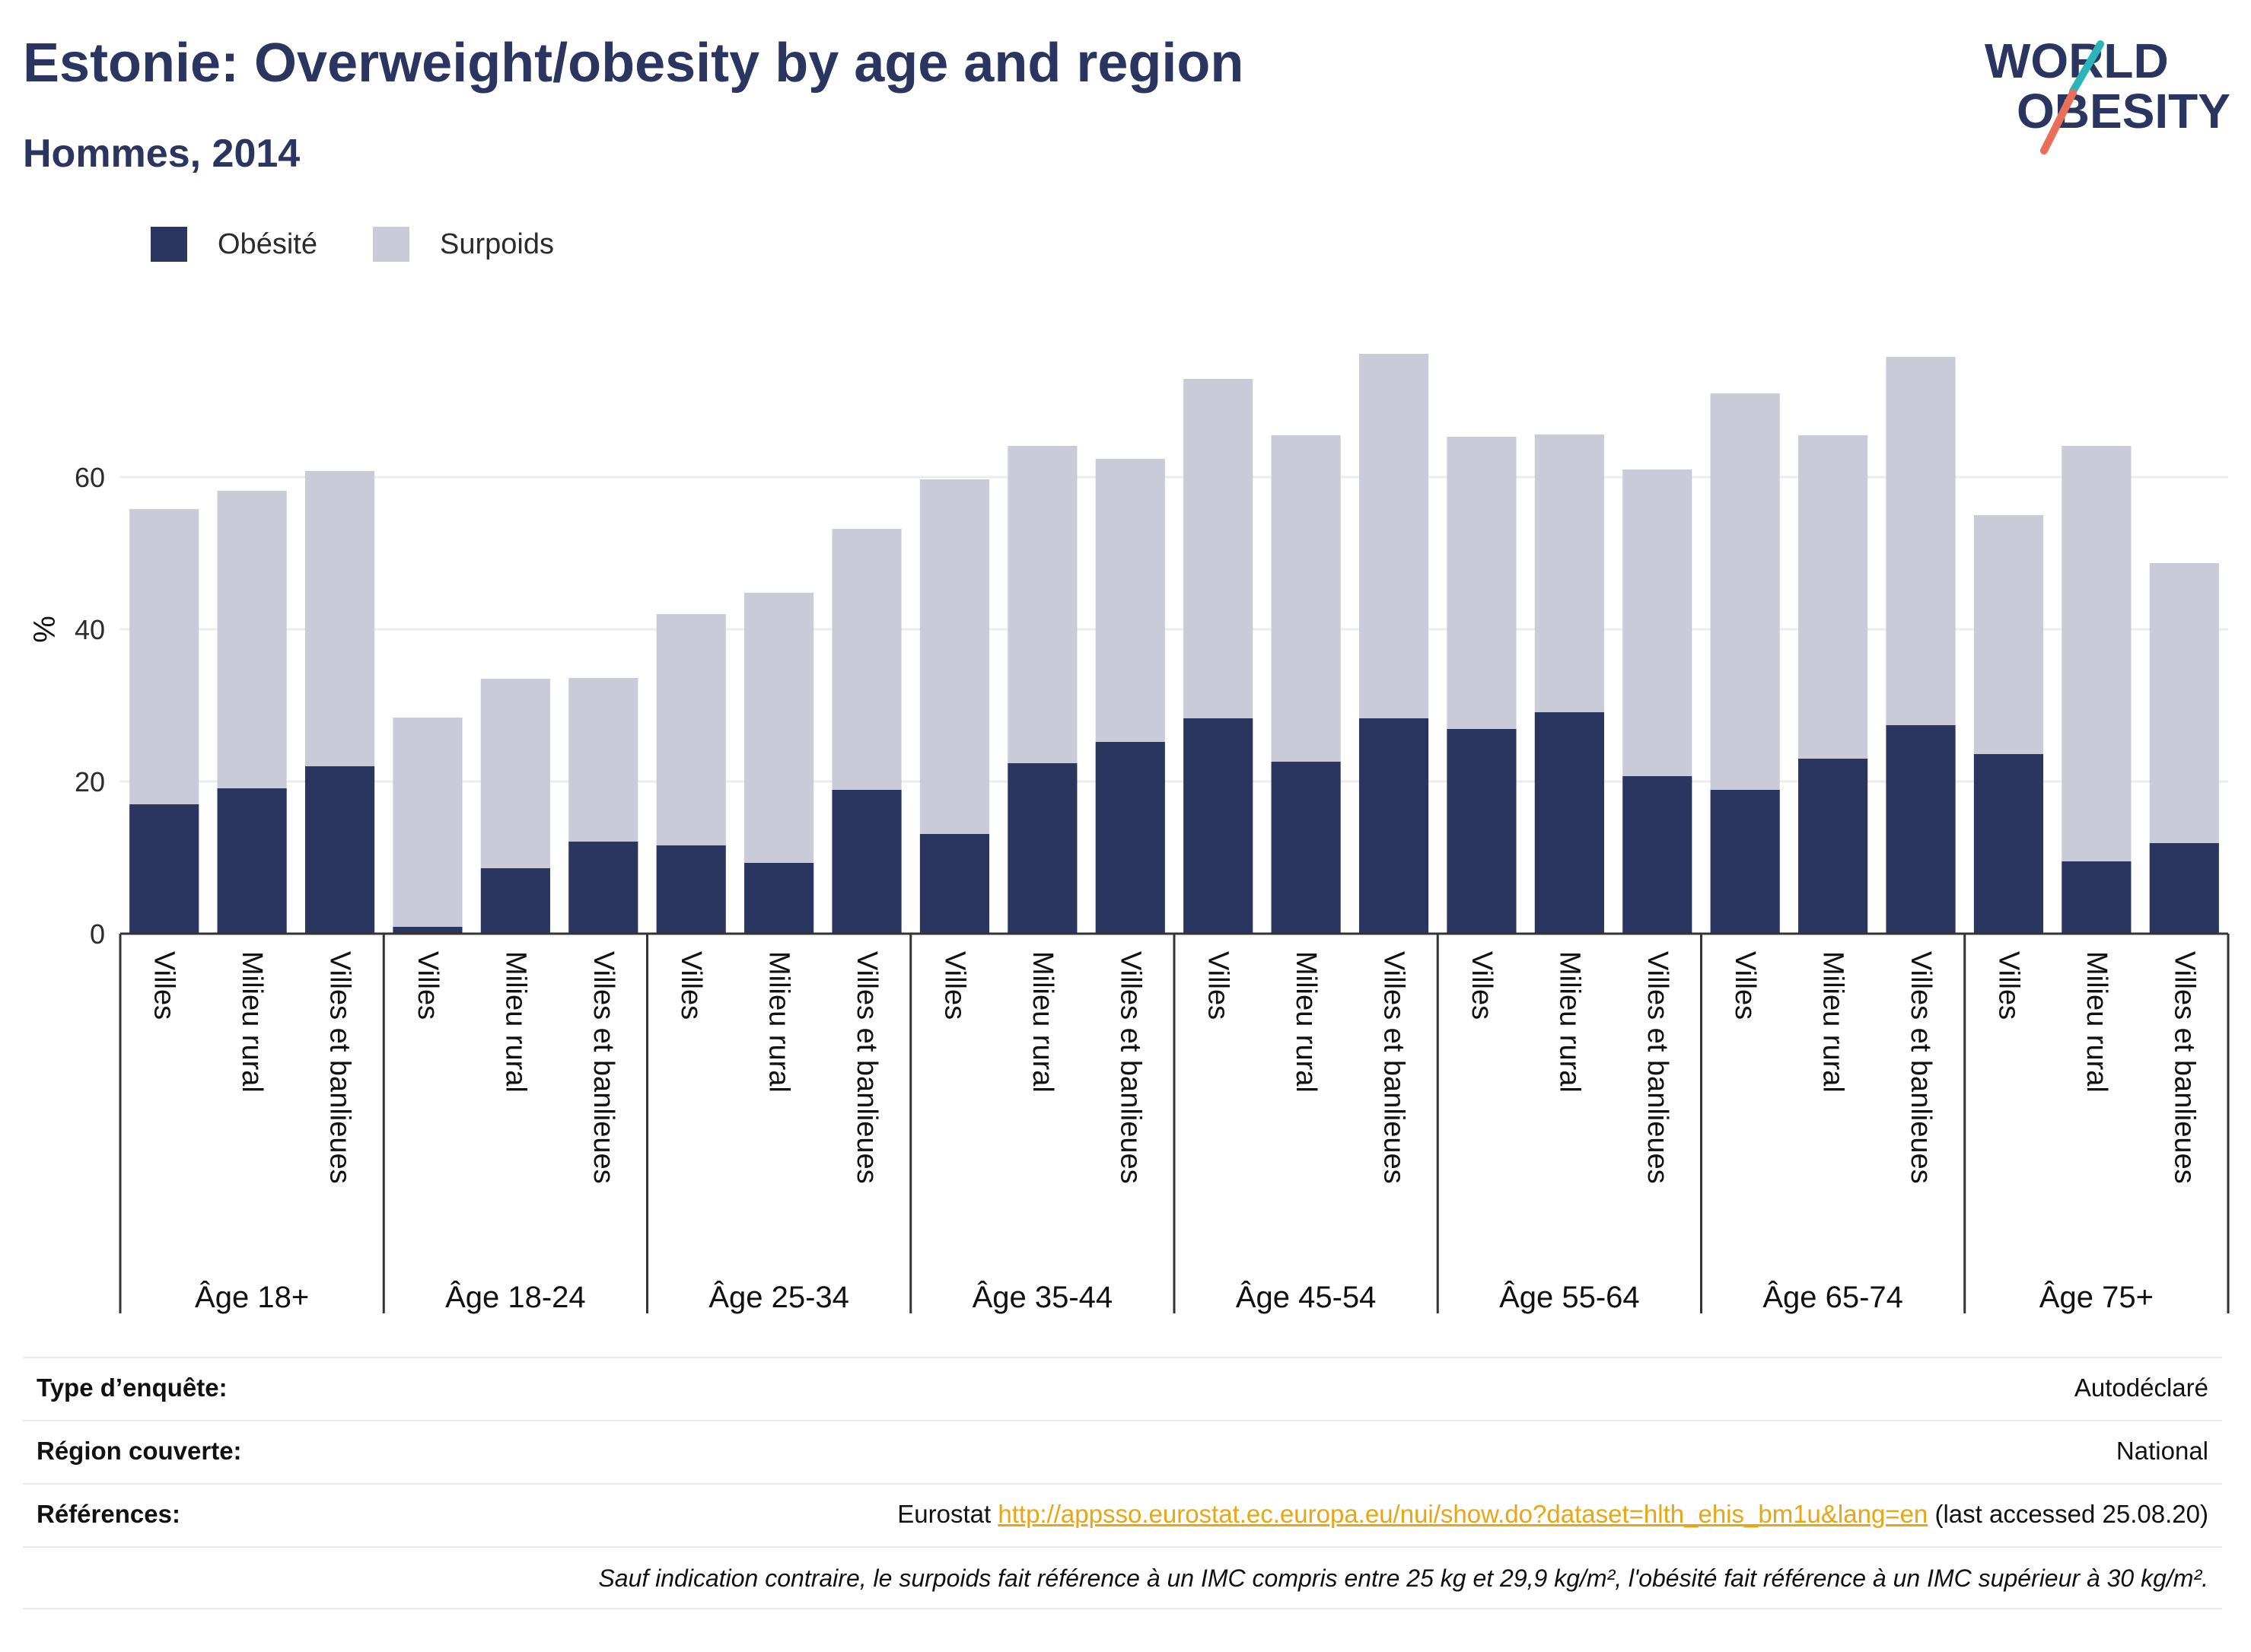  I want to click on legend-item-overweight: Surpoids, so click(463, 244).